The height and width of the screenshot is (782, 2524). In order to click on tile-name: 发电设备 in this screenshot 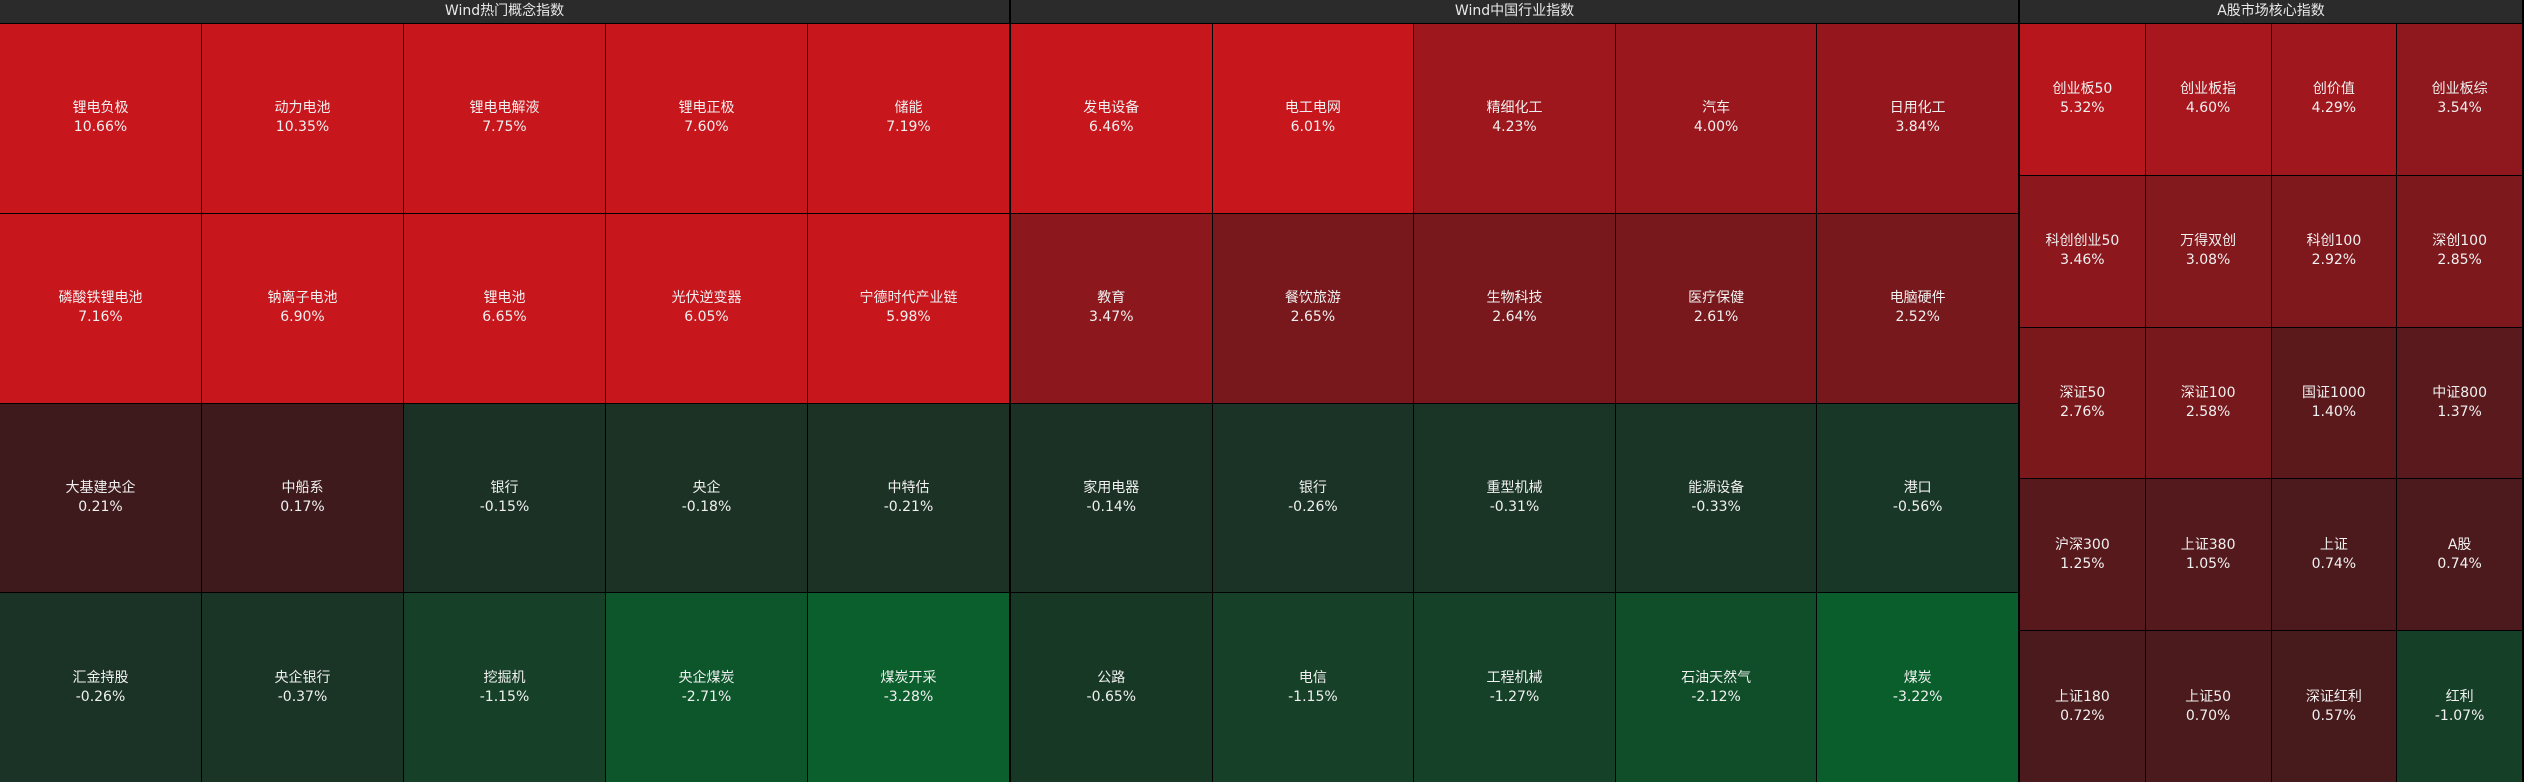, I will do `click(1111, 108)`.